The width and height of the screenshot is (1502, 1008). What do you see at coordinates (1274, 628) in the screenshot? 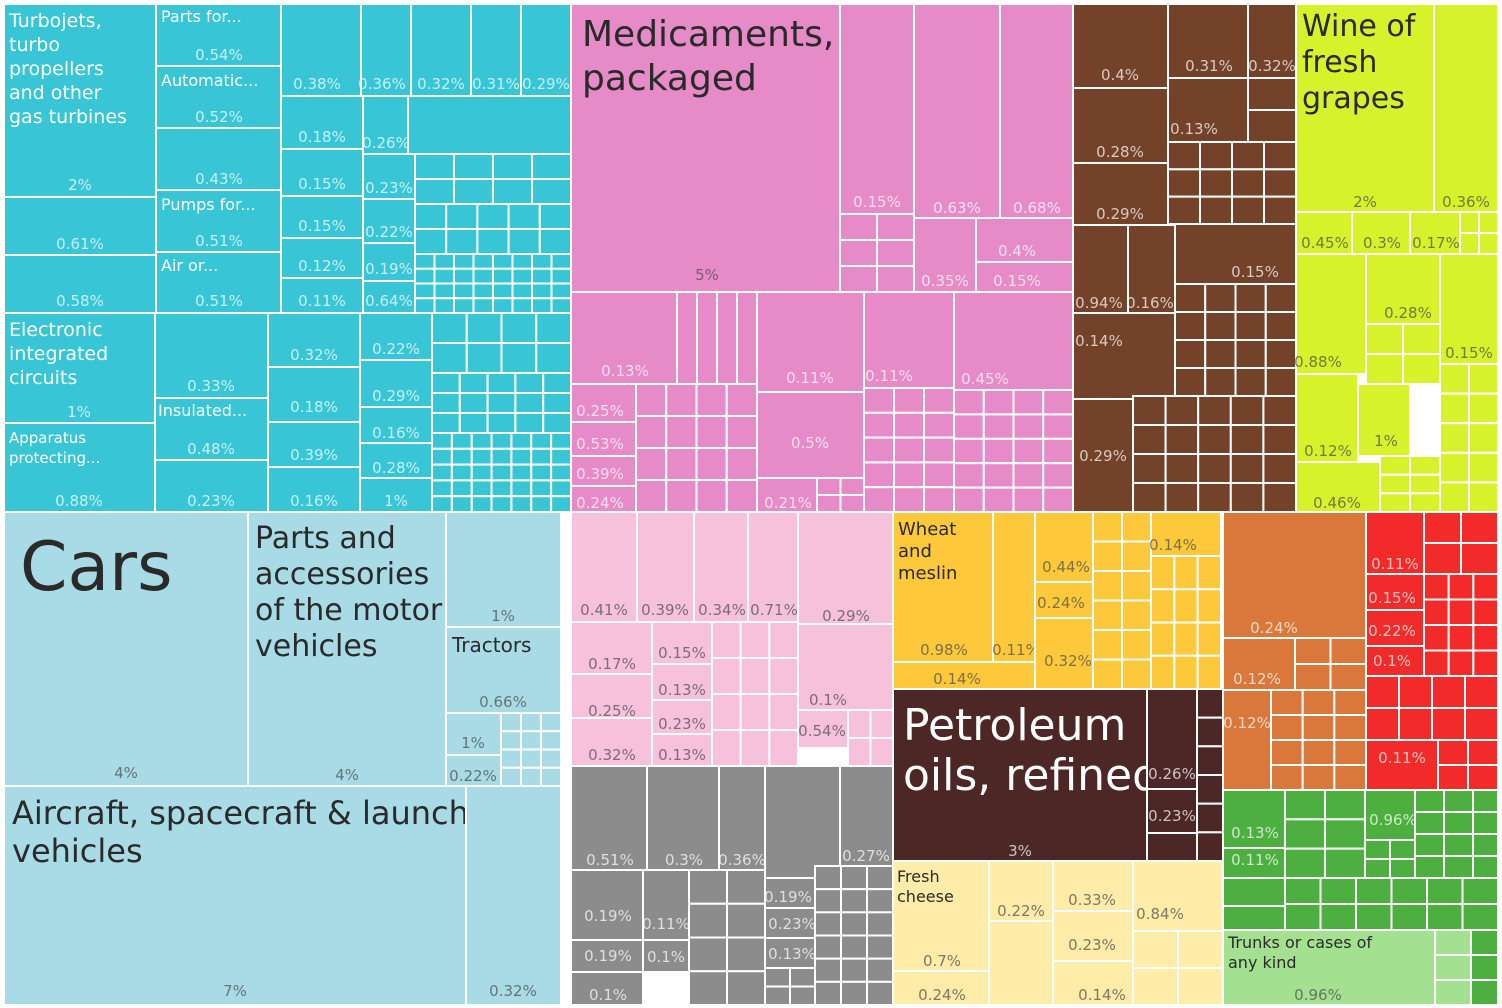
I see `share-label: 0.24%` at bounding box center [1274, 628].